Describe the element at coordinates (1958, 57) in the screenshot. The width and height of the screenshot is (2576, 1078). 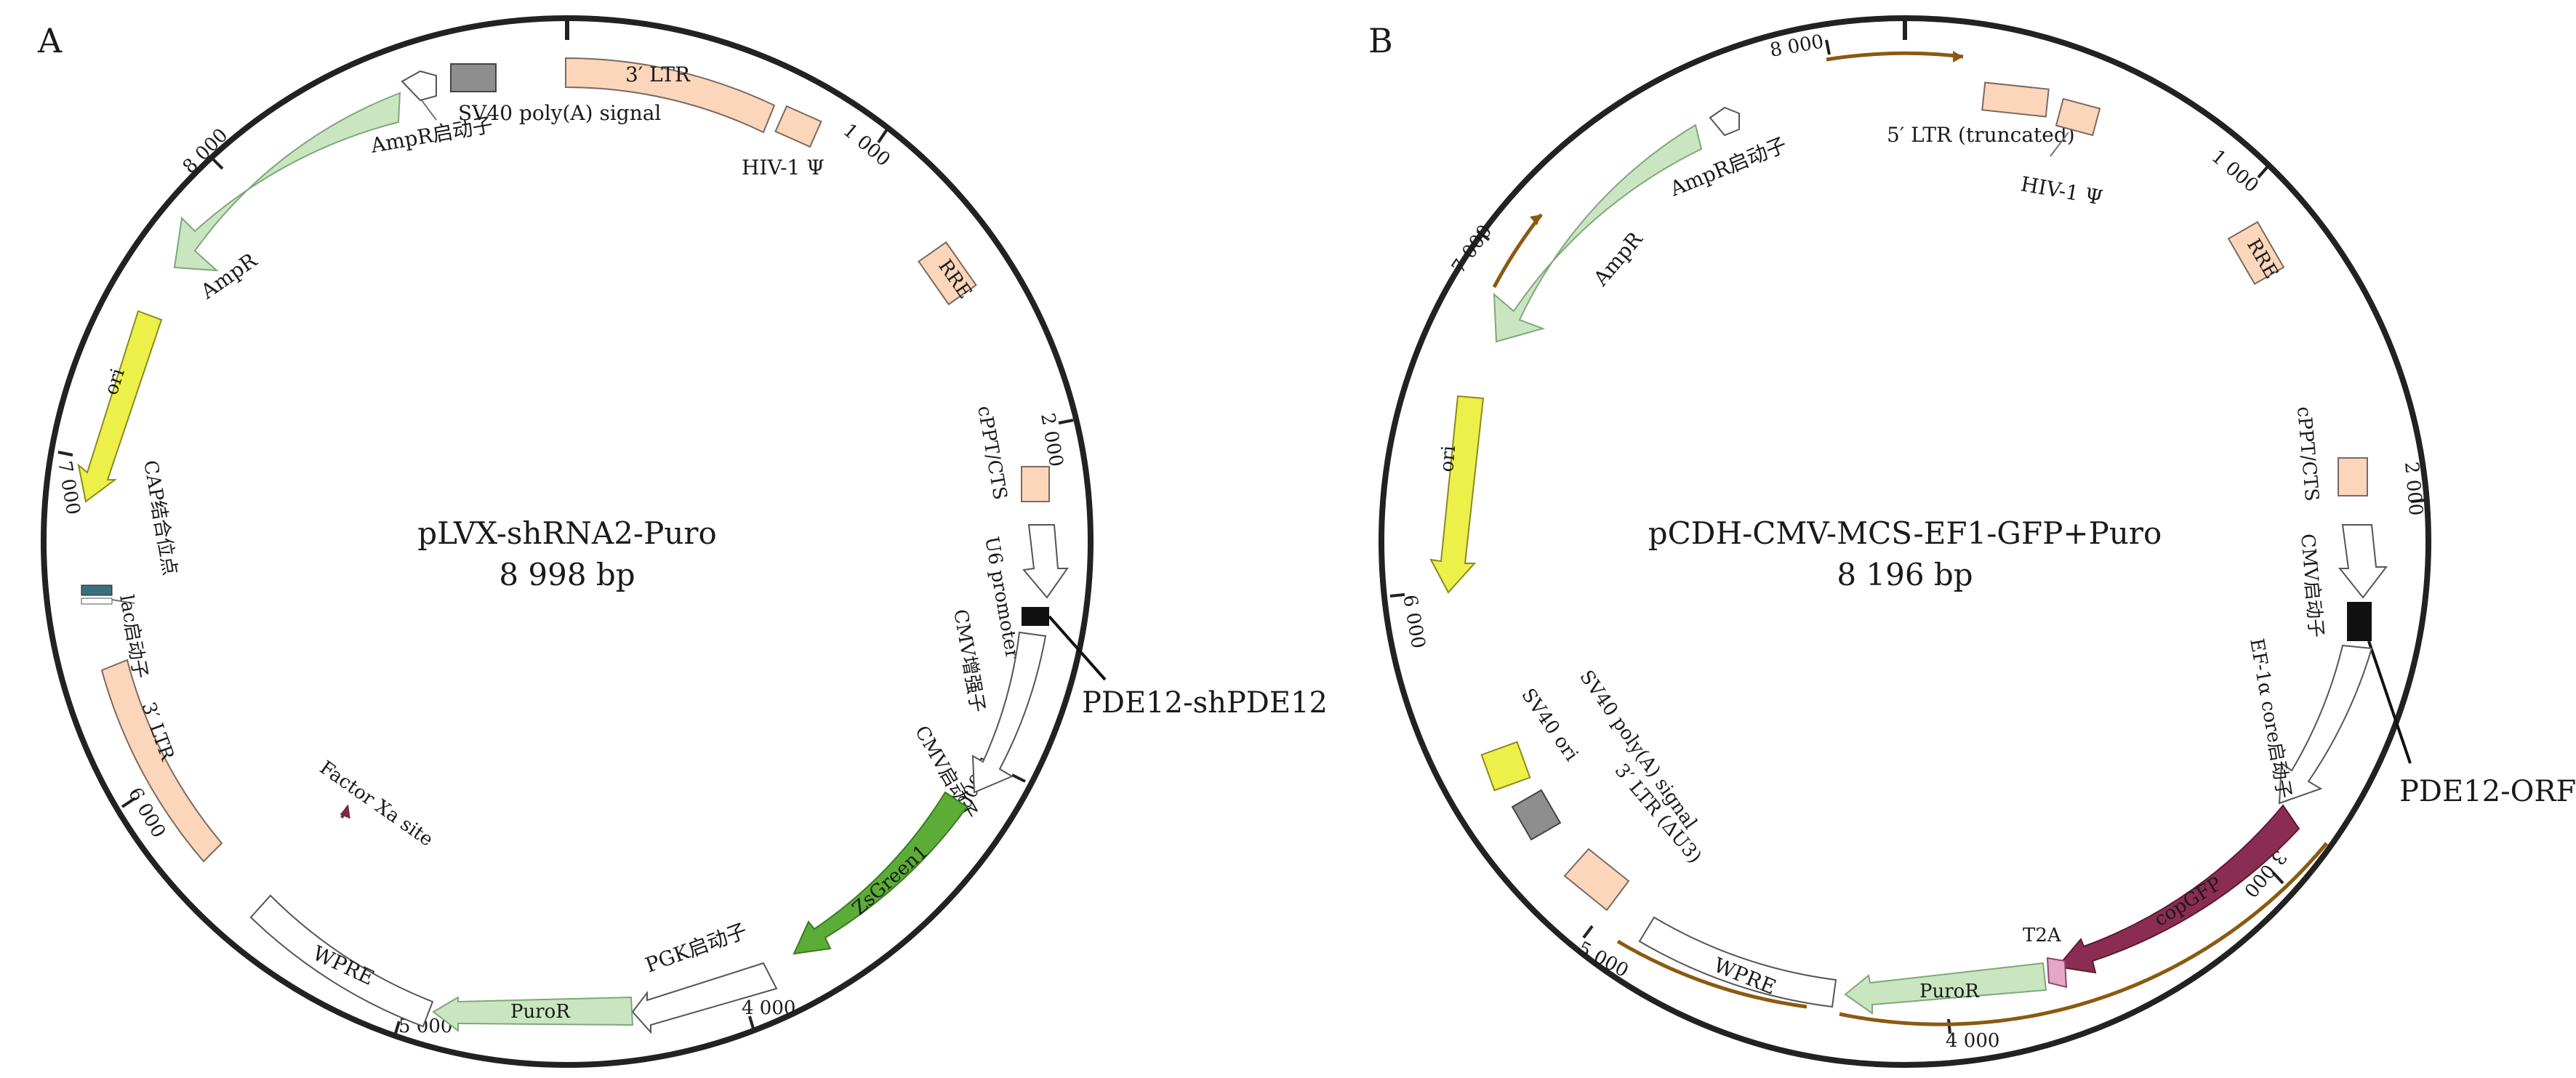
I see `panel-b-seq-arc-top-head` at that location.